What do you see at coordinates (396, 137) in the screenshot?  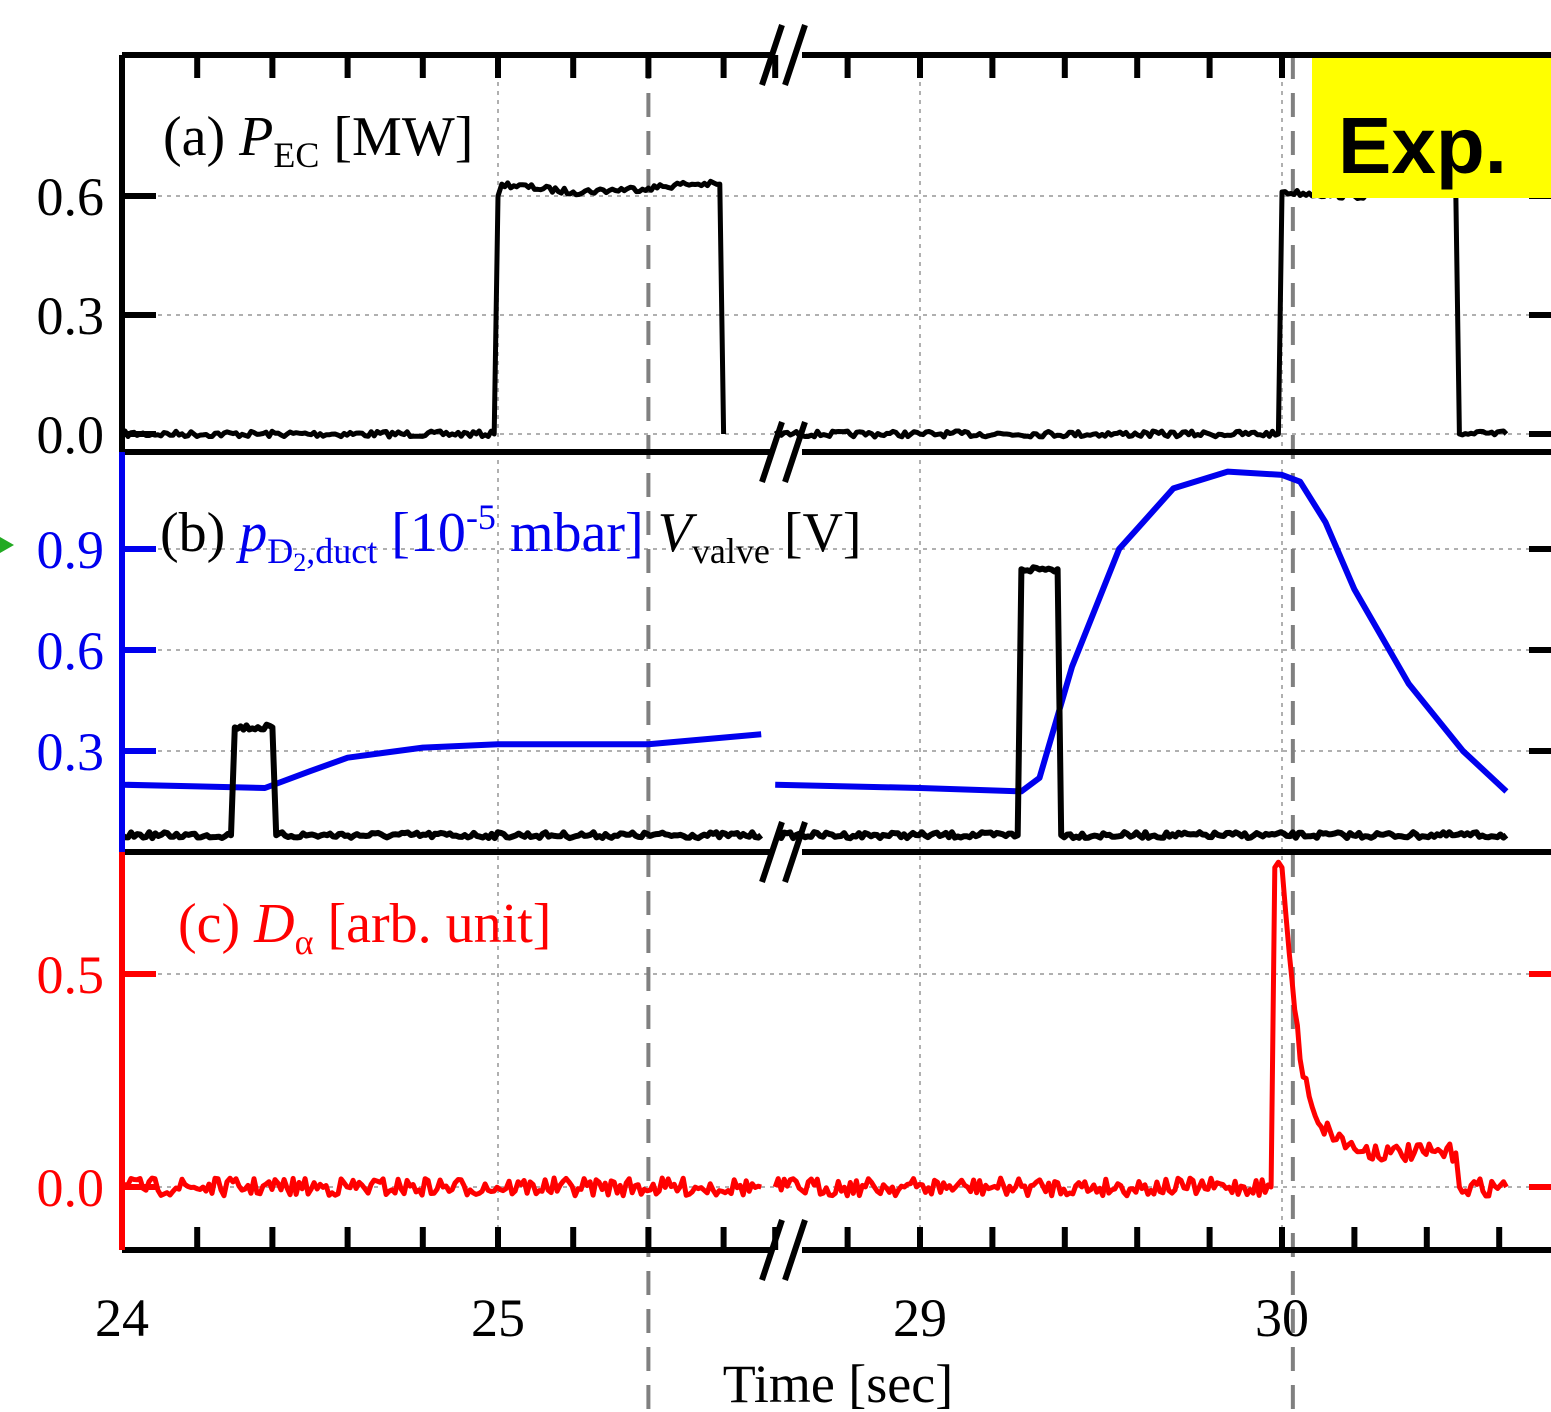 I see `panel-a-unit: [MW]` at bounding box center [396, 137].